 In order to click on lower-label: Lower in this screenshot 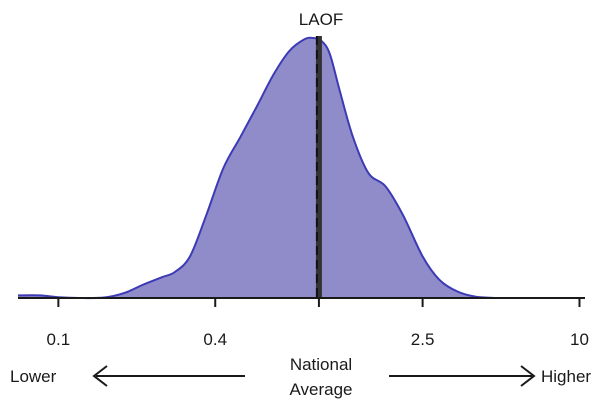, I will do `click(33, 376)`.